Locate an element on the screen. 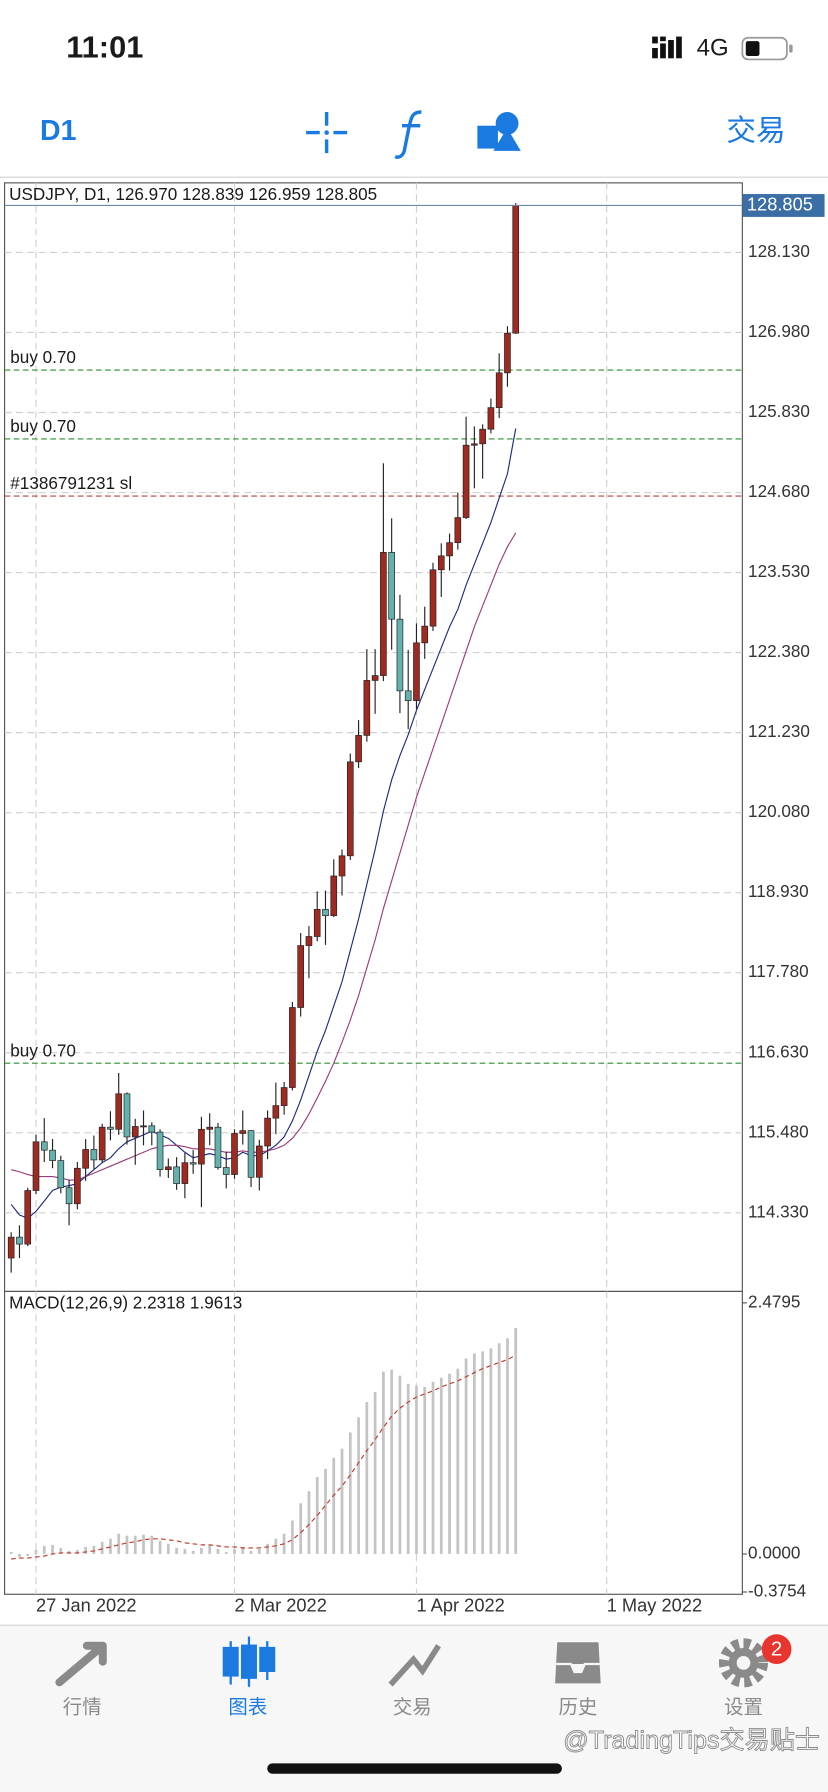 This screenshot has height=1792, width=828. macd-tick-label: -0.3754 is located at coordinates (777, 1591).